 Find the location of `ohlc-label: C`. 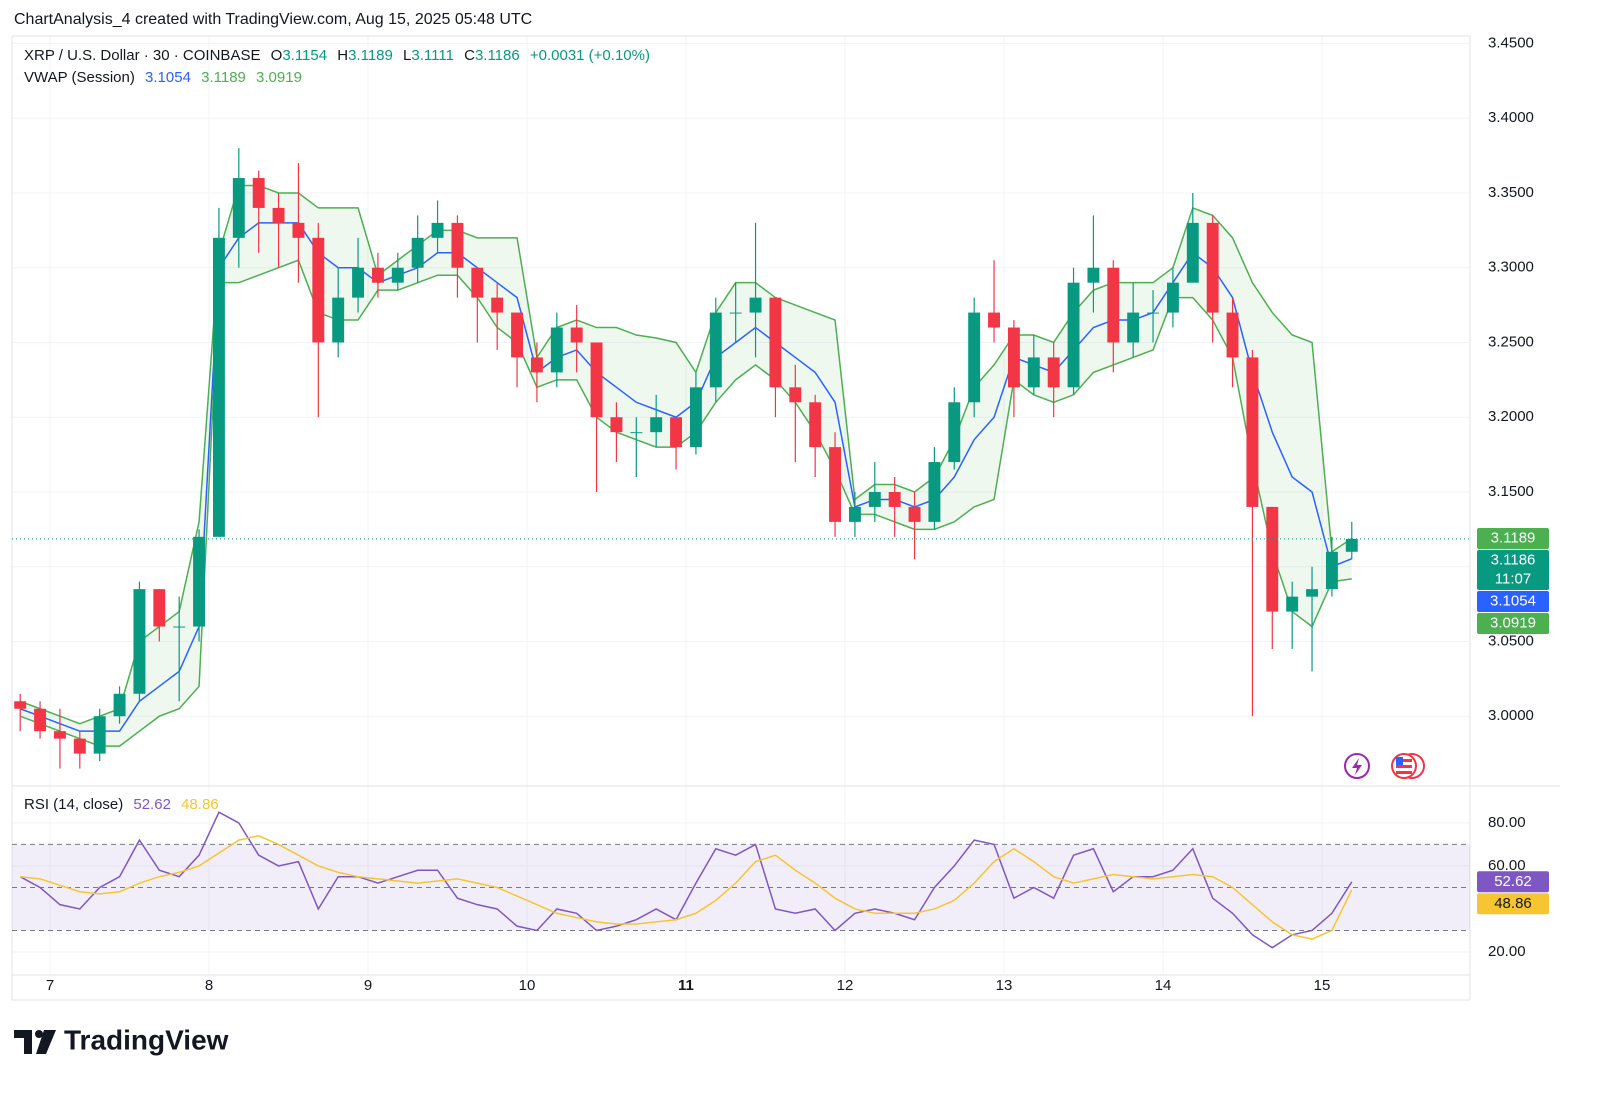

ohlc-label: C is located at coordinates (469, 55).